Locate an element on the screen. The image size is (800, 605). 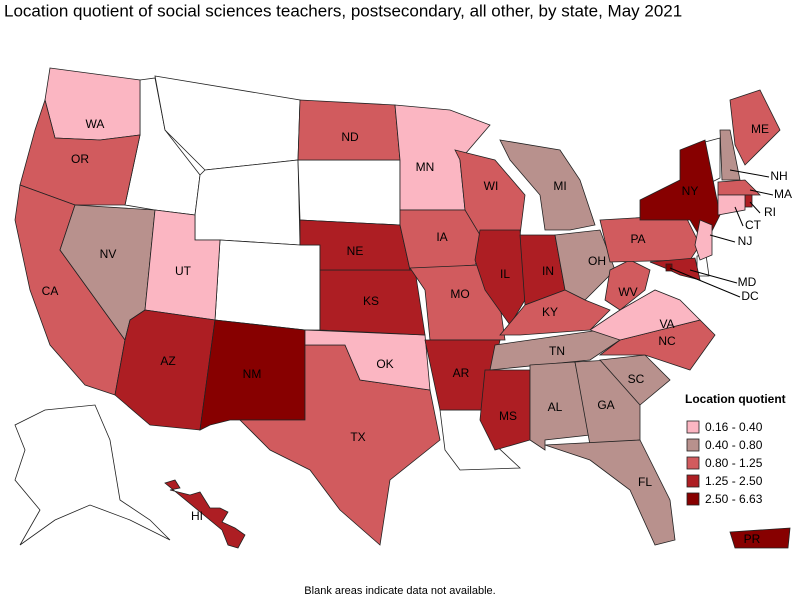
state-label: MA is located at coordinates (783, 194).